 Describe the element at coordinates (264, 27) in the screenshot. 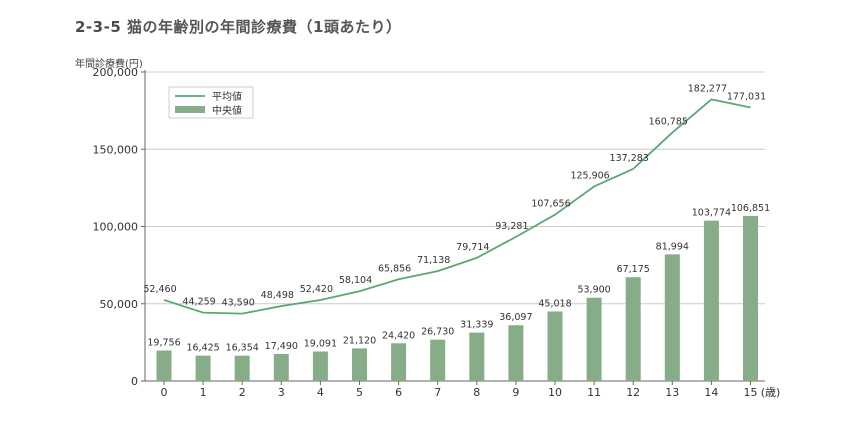

I see `chart-title-text: 猫の年齢別の年間診療費（1頭あたり）` at that location.